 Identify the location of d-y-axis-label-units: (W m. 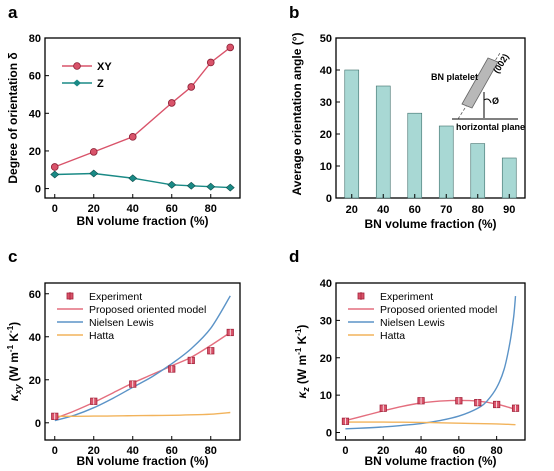
(302, 369).